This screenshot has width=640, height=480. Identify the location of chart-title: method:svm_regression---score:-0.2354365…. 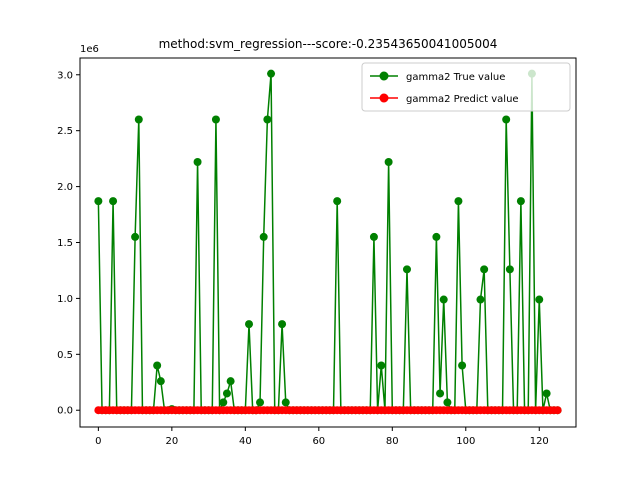
(328, 44).